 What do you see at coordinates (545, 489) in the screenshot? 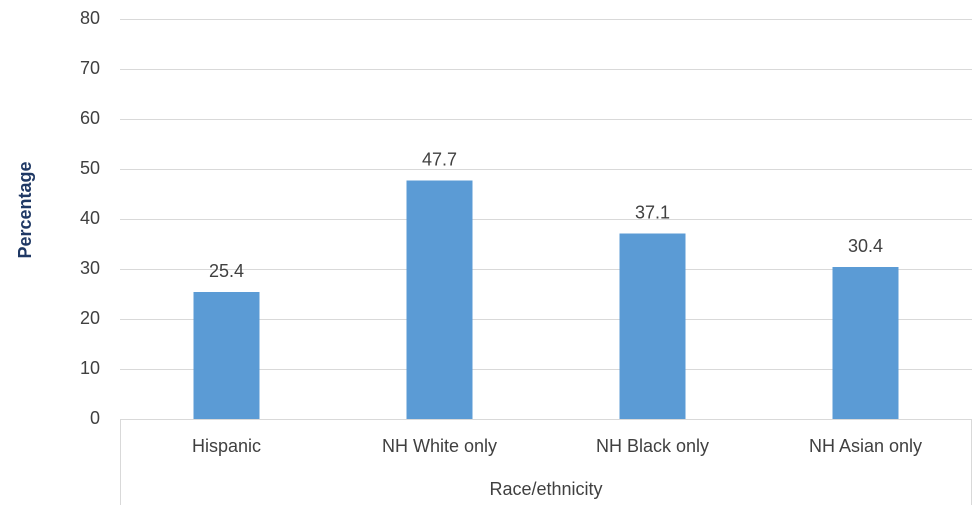
I see `x-axis-label: Race/ethnicity` at bounding box center [545, 489].